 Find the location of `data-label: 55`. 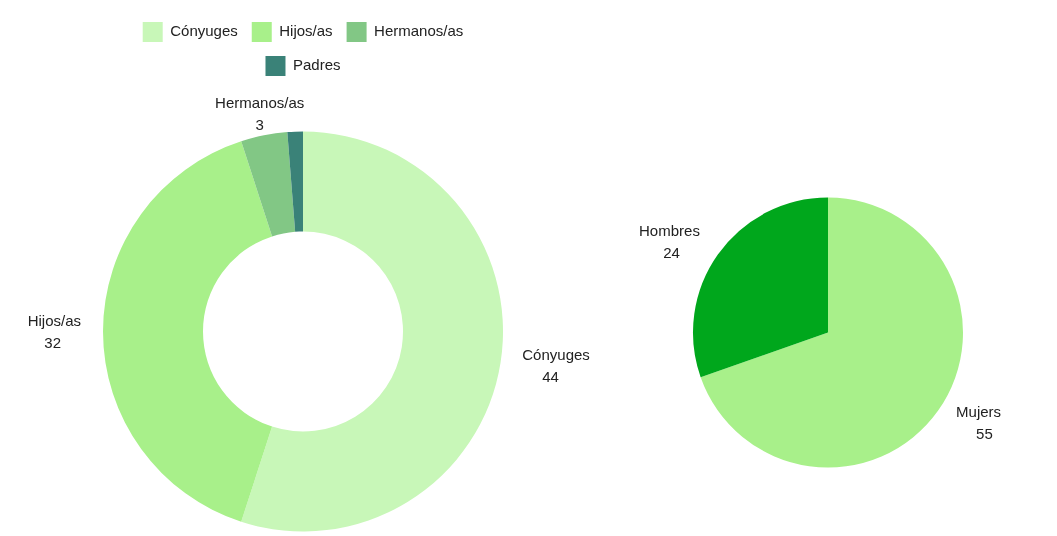

data-label: 55 is located at coordinates (984, 434).